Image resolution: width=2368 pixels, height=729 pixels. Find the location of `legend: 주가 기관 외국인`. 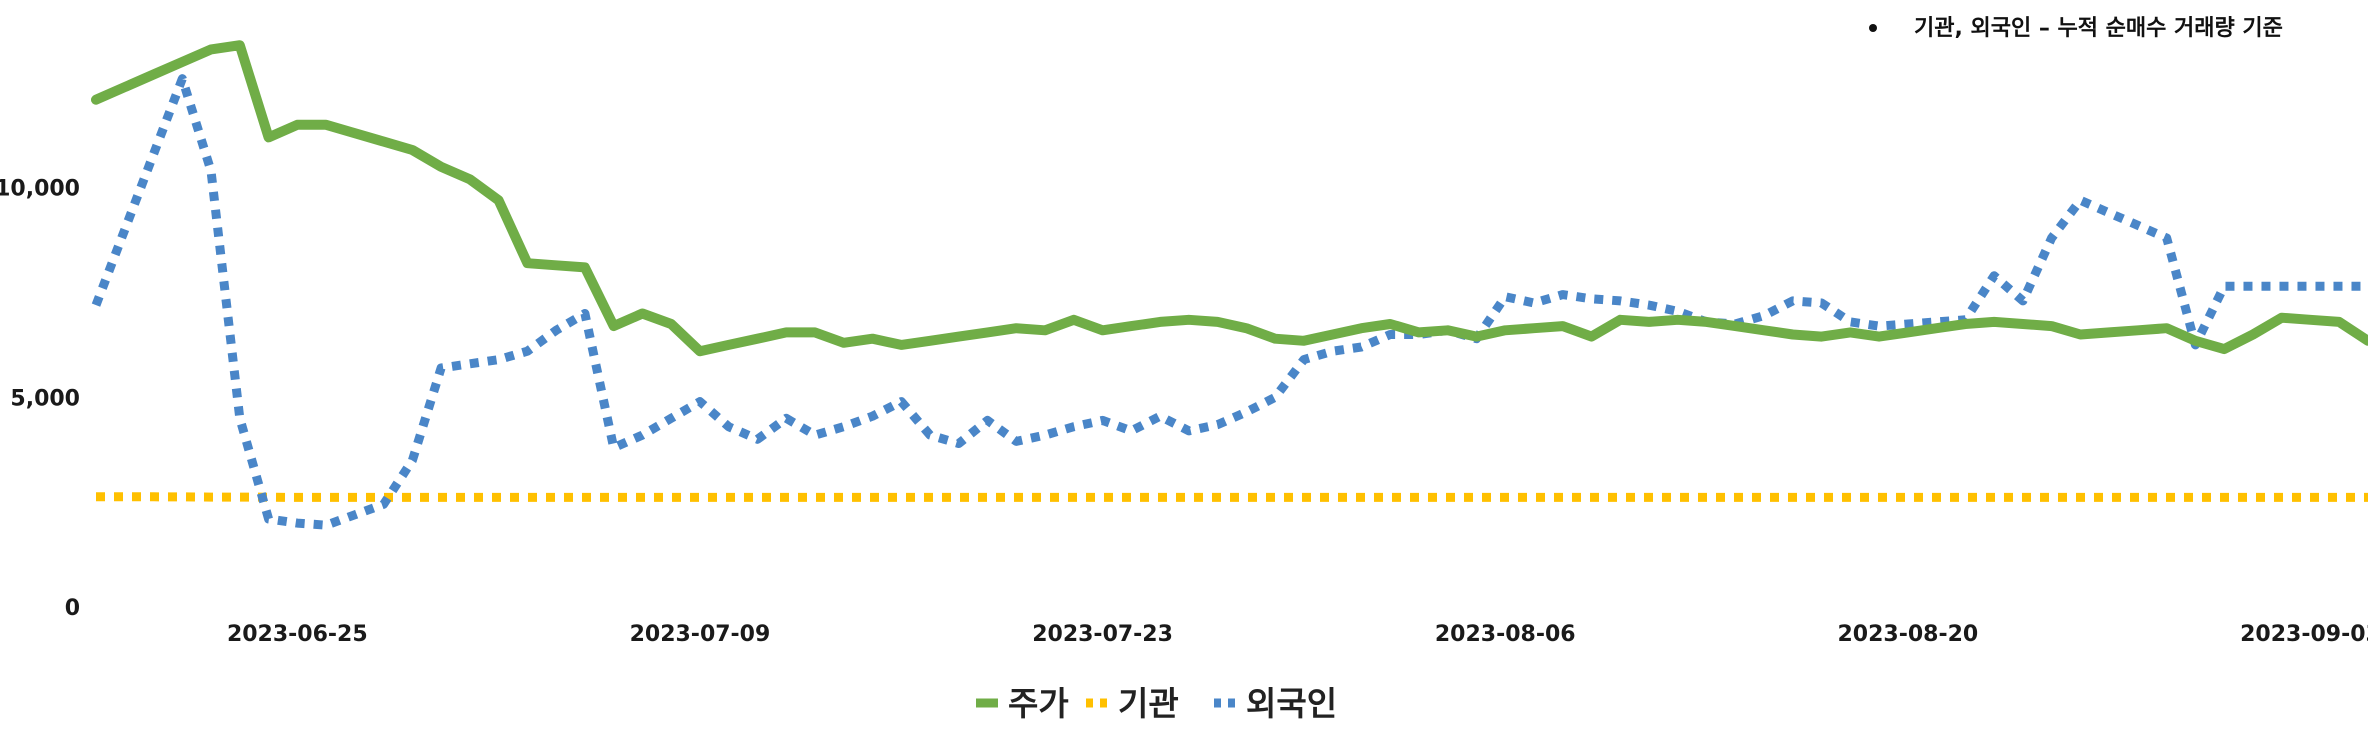

legend: 주가 기관 외국인 is located at coordinates (1156, 703).